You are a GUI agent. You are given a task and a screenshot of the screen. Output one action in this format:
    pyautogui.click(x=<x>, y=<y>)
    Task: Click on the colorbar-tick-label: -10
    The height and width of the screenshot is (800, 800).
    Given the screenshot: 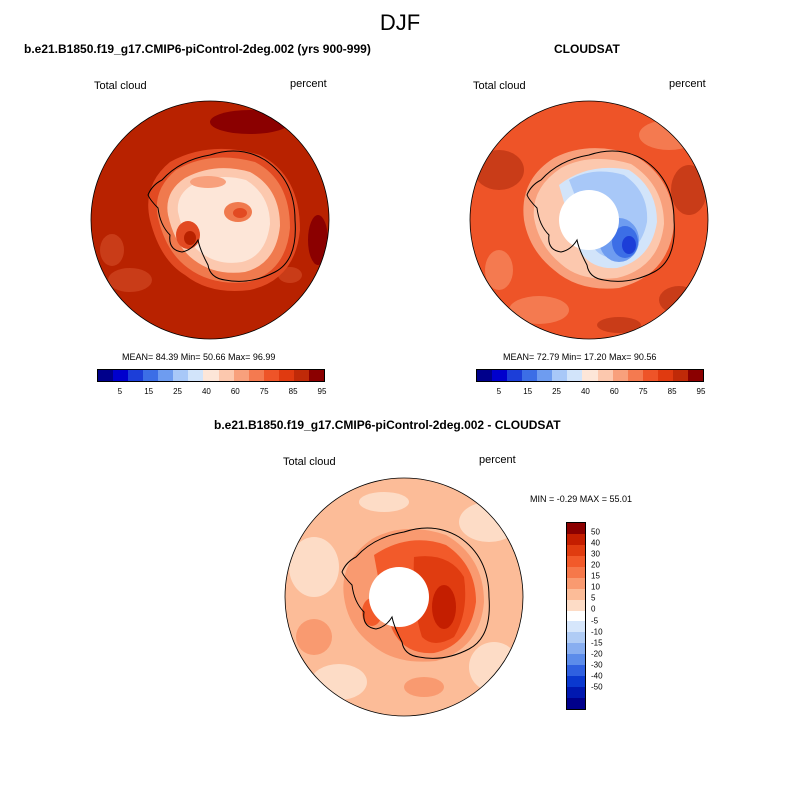 What is the action you would take?
    pyautogui.click(x=597, y=632)
    